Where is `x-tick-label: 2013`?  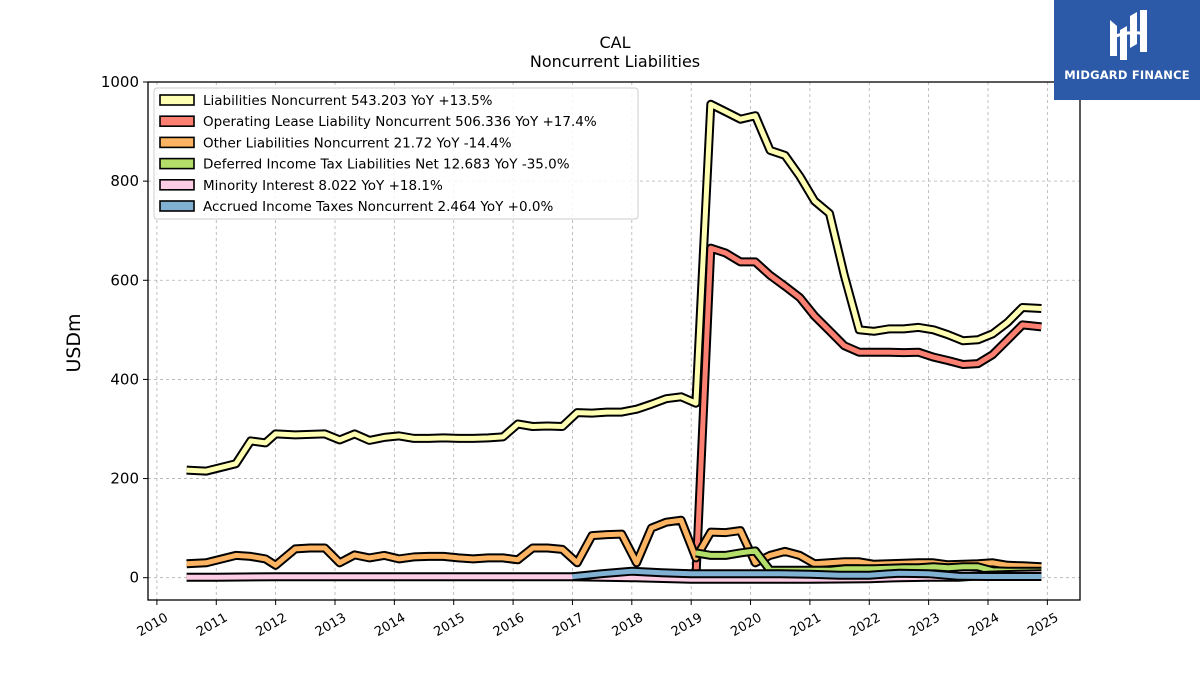
x-tick-label: 2013 is located at coordinates (331, 625).